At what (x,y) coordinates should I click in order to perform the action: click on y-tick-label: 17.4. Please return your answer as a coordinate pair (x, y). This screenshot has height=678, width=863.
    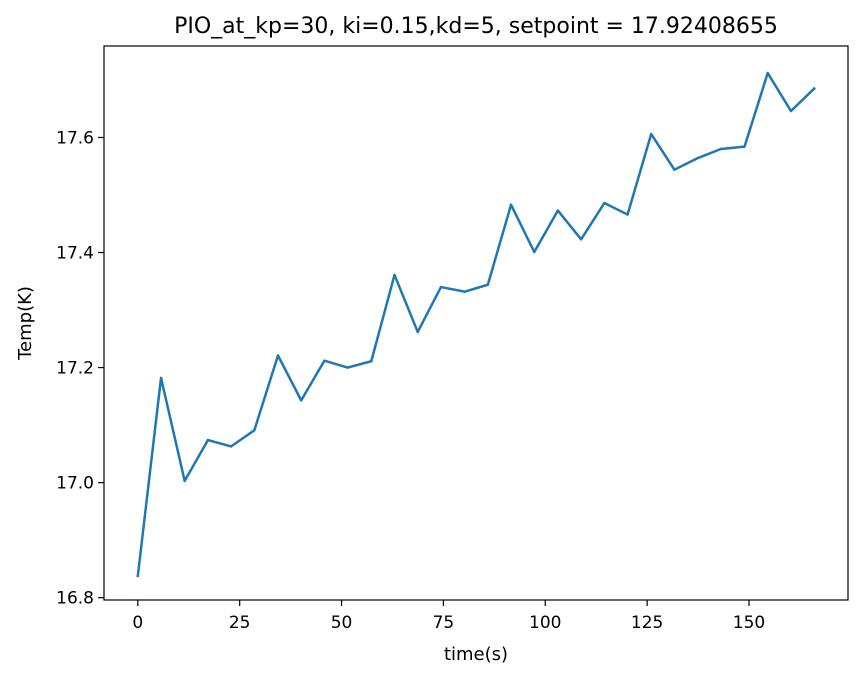
    Looking at the image, I should click on (75, 254).